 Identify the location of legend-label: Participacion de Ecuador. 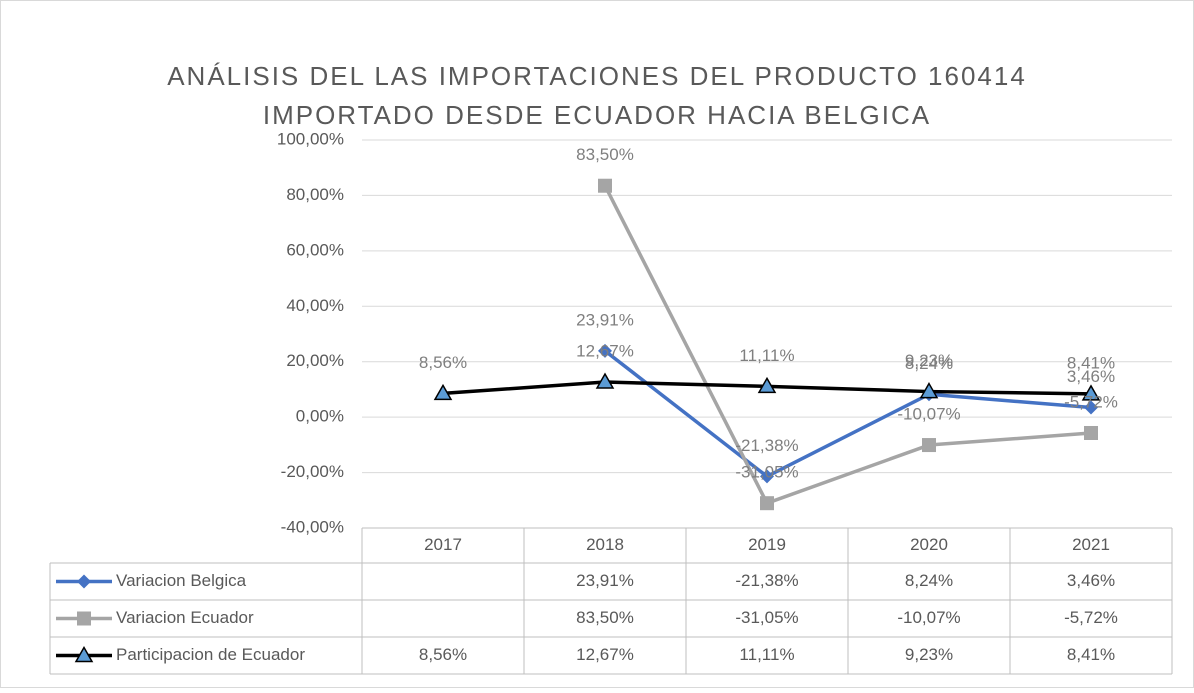
(210, 654).